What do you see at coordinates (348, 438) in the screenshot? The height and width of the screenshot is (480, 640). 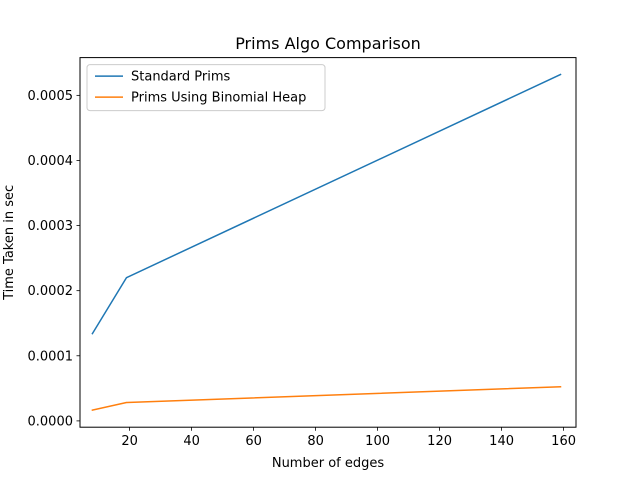 I see `x-axis: 20 40 60 80 100 120 140 160` at bounding box center [348, 438].